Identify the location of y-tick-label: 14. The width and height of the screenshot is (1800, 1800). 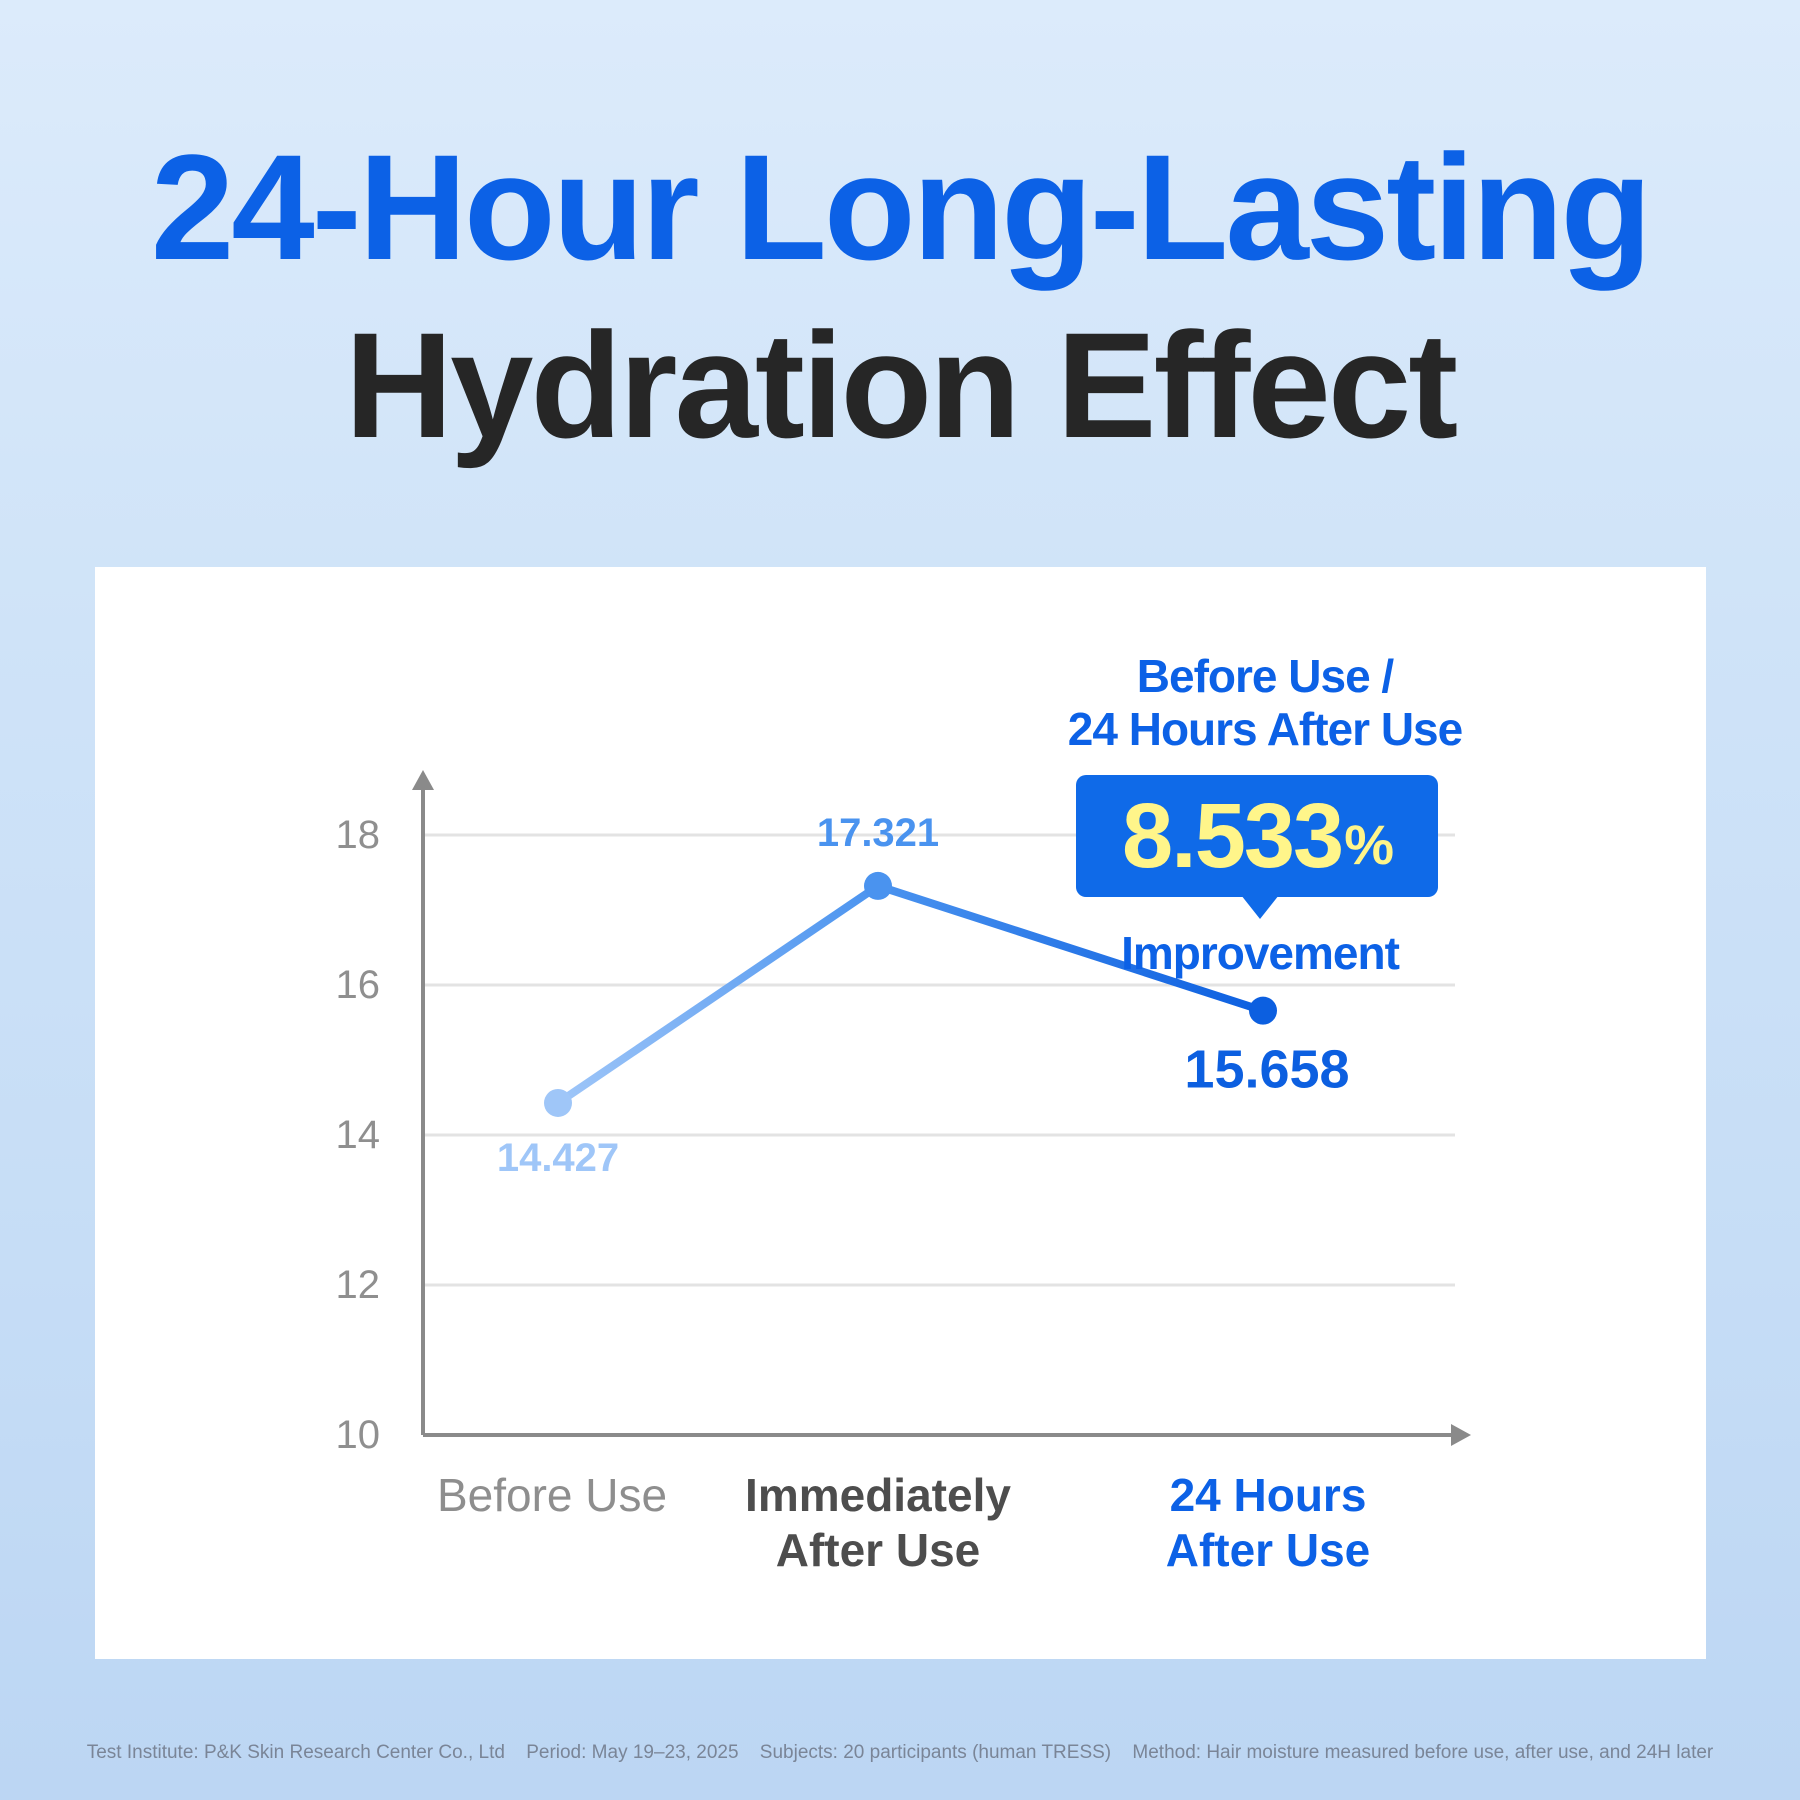
(358, 1135).